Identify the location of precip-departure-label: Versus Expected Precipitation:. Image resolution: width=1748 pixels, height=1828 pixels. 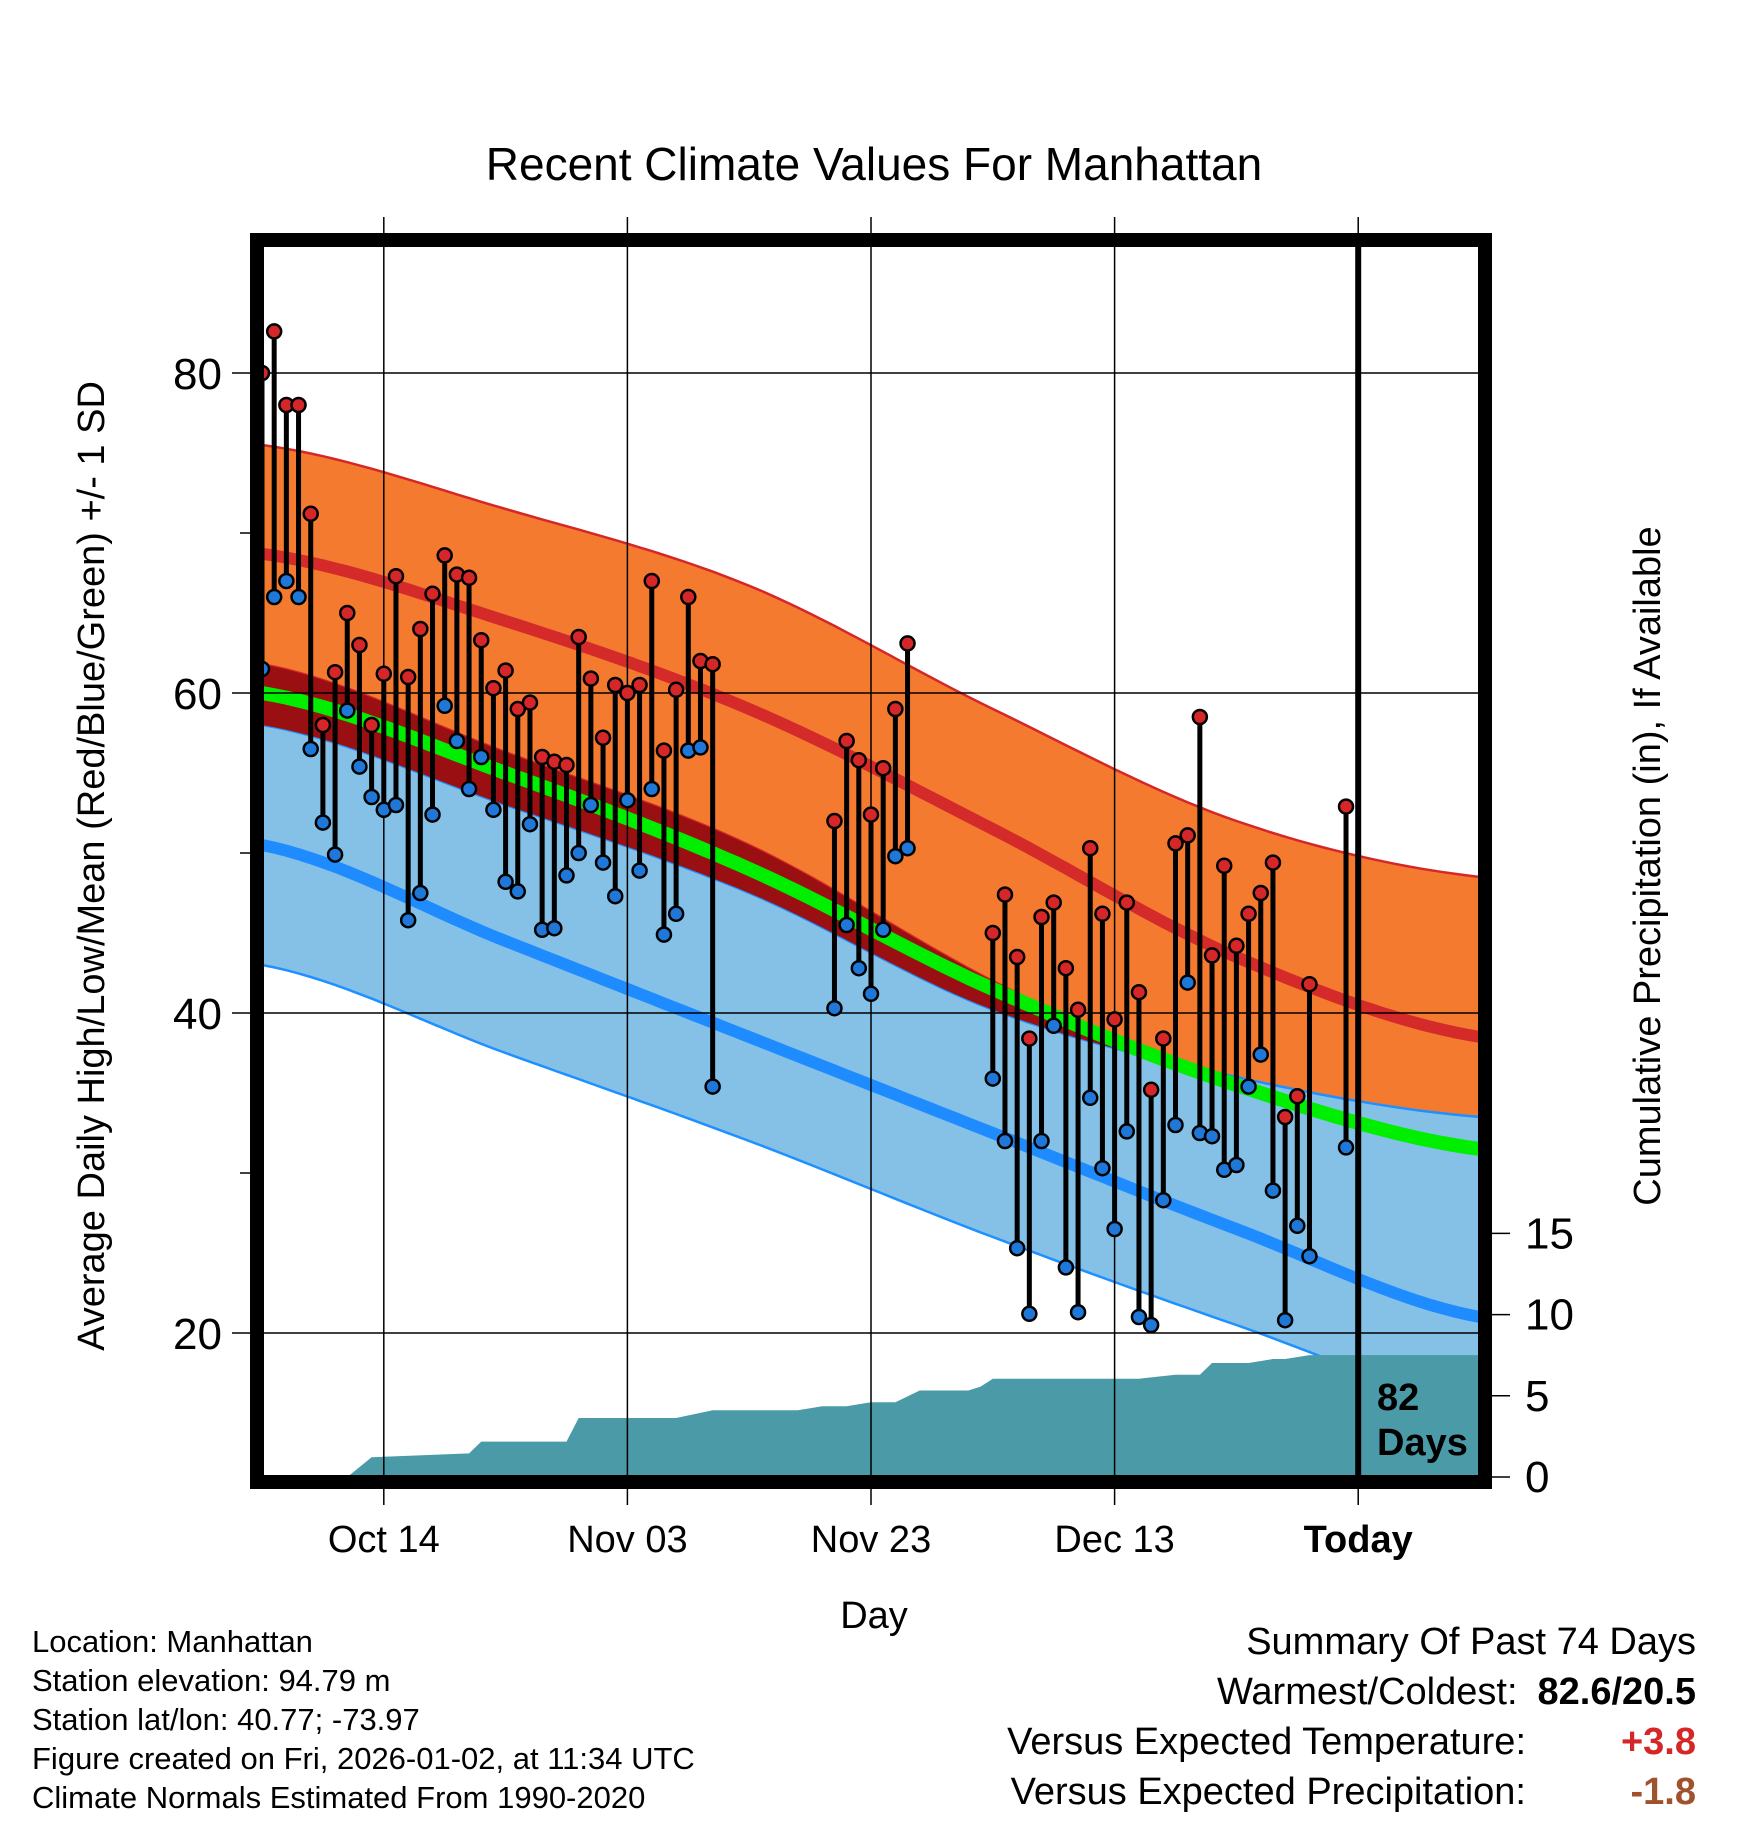
(1268, 1792).